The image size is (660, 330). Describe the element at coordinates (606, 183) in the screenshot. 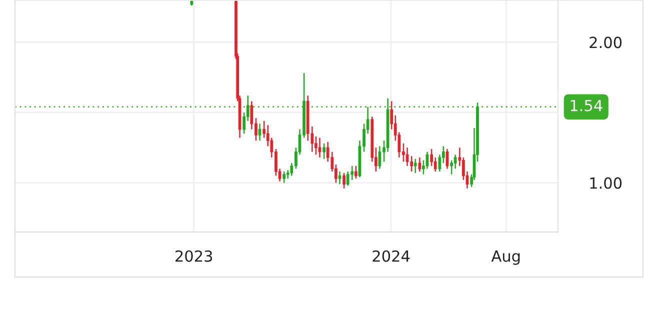

I see `y-tick-label: 1.00` at that location.